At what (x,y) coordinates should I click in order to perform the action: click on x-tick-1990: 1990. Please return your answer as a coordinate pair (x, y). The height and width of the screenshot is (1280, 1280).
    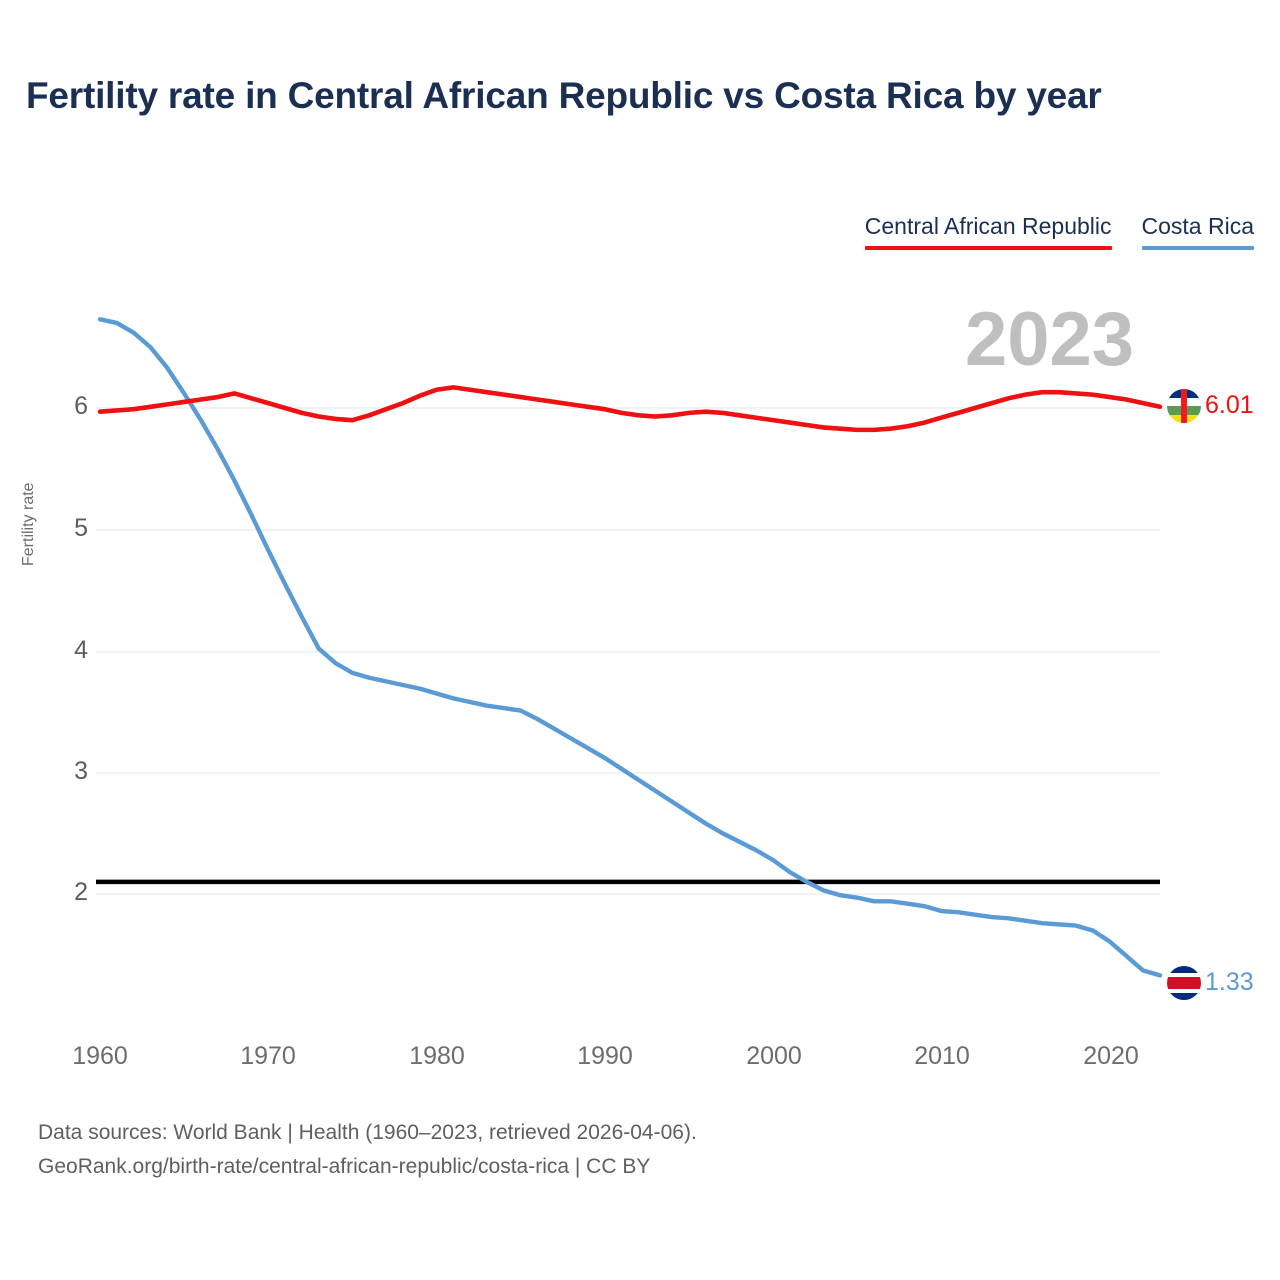
    Looking at the image, I should click on (605, 1056).